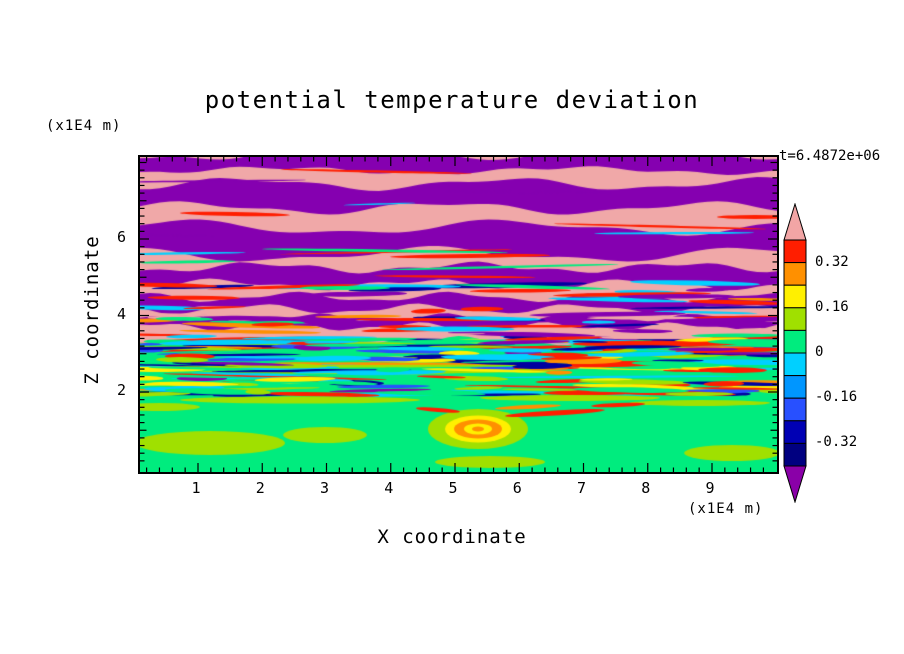 This screenshot has height=654, width=904. I want to click on x-tick-label: 6, so click(517, 488).